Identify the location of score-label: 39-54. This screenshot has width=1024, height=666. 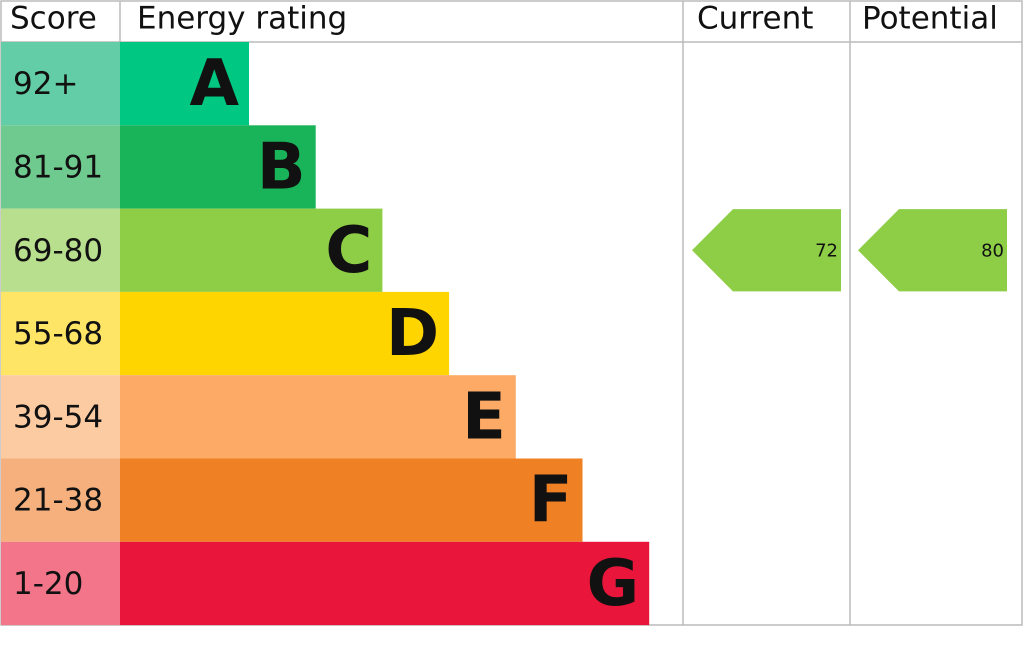
(58, 417).